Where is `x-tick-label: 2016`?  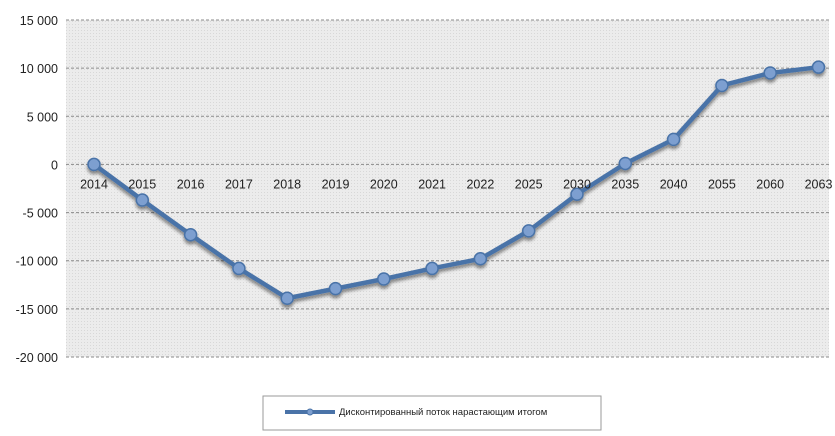
x-tick-label: 2016 is located at coordinates (191, 184).